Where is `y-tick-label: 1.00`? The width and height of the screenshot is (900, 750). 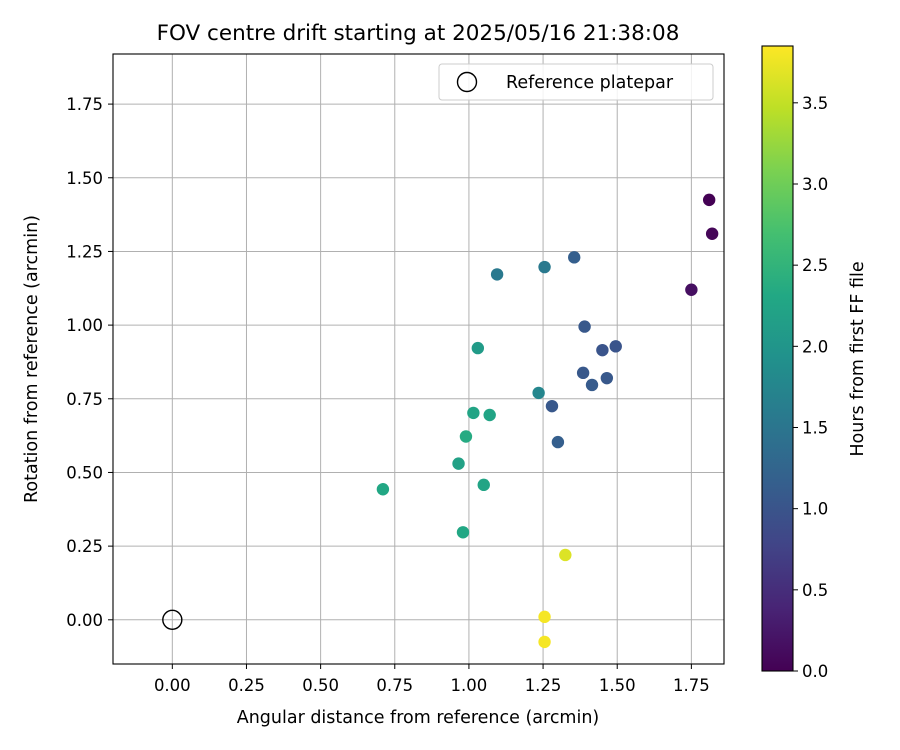 y-tick-label: 1.00 is located at coordinates (84, 325).